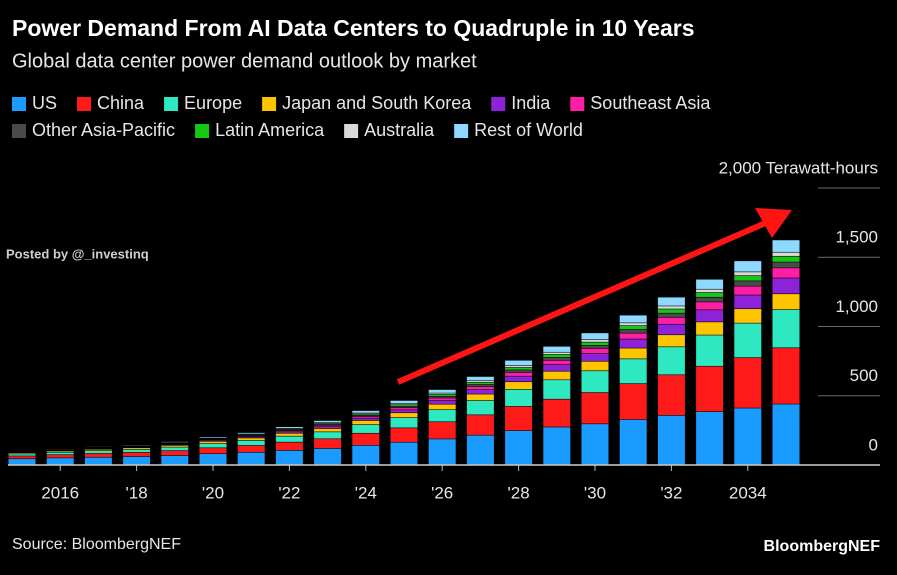 Image resolution: width=897 pixels, height=575 pixels. Describe the element at coordinates (856, 237) in the screenshot. I see `y-tick-label: 1,500` at that location.